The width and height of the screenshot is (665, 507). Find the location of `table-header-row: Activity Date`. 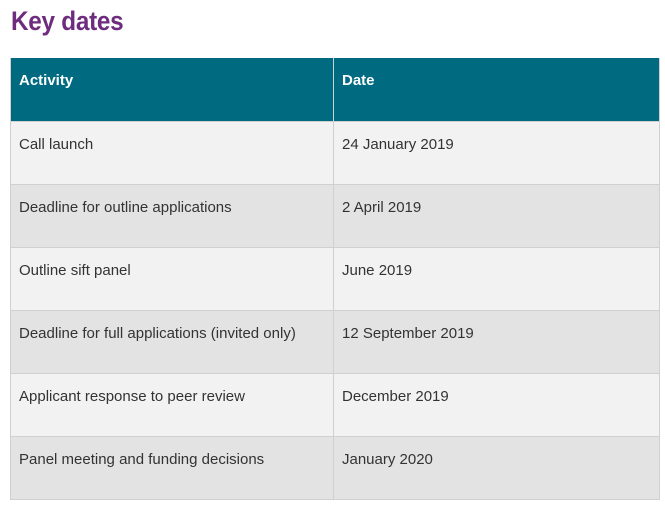

table-header-row: Activity Date is located at coordinates (335, 90).